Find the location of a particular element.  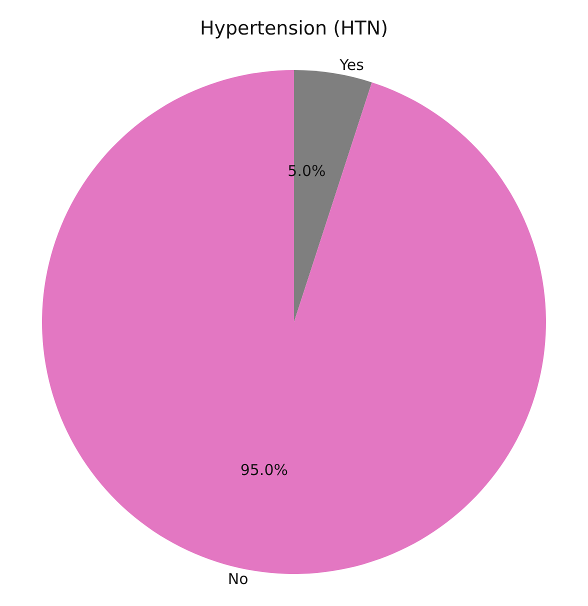

data-label: 95.0% is located at coordinates (264, 469).